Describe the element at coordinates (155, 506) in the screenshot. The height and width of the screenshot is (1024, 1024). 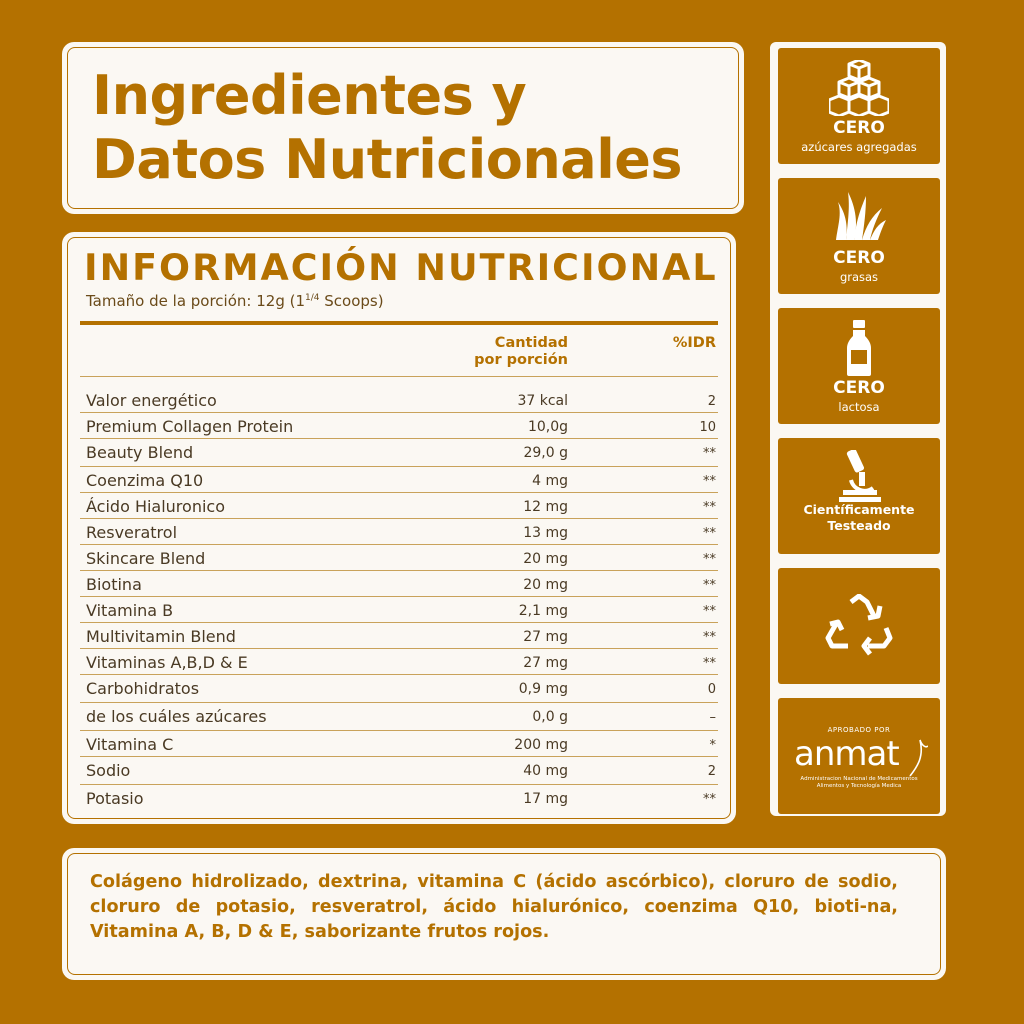
I see `nutrient-name: Ácido Hialuronico` at that location.